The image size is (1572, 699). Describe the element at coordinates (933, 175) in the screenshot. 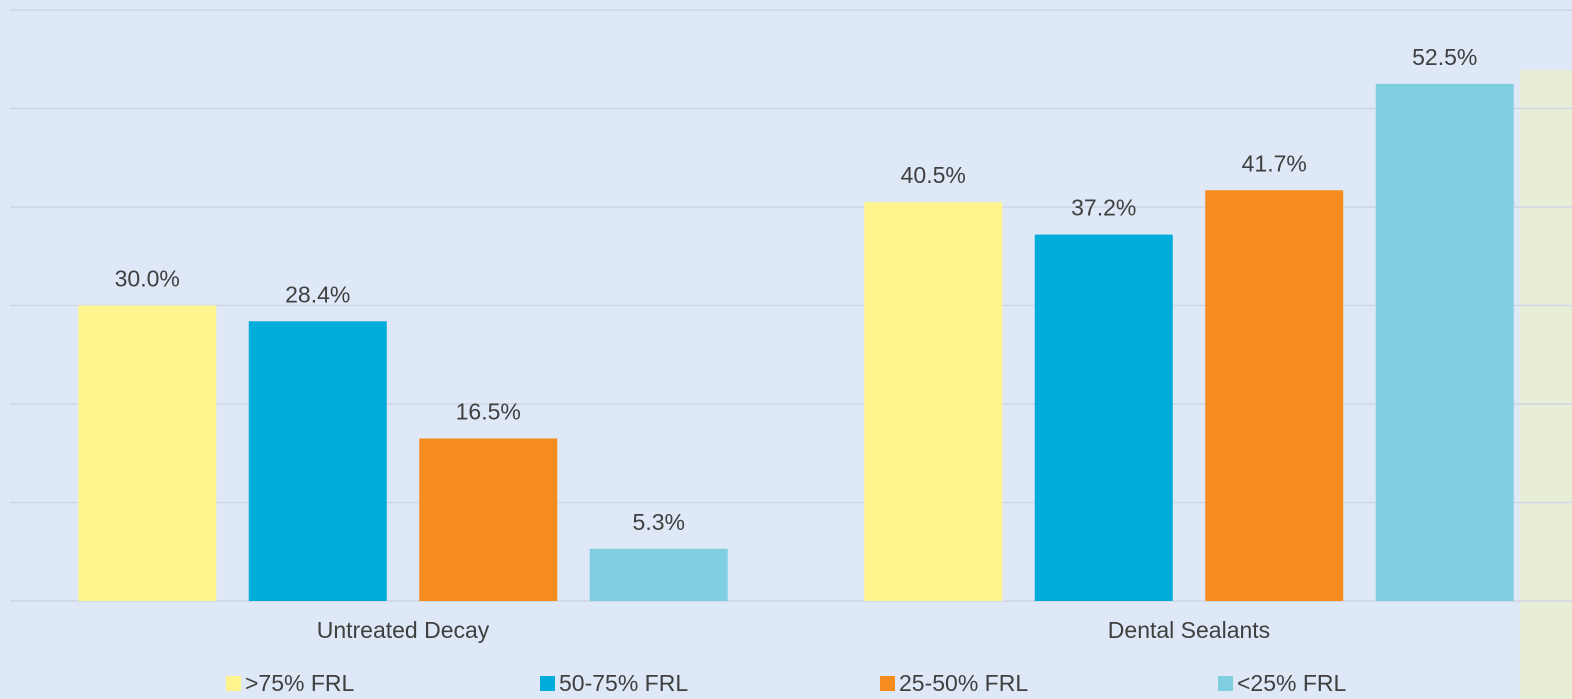

I see `data-label: 40.5%` at that location.